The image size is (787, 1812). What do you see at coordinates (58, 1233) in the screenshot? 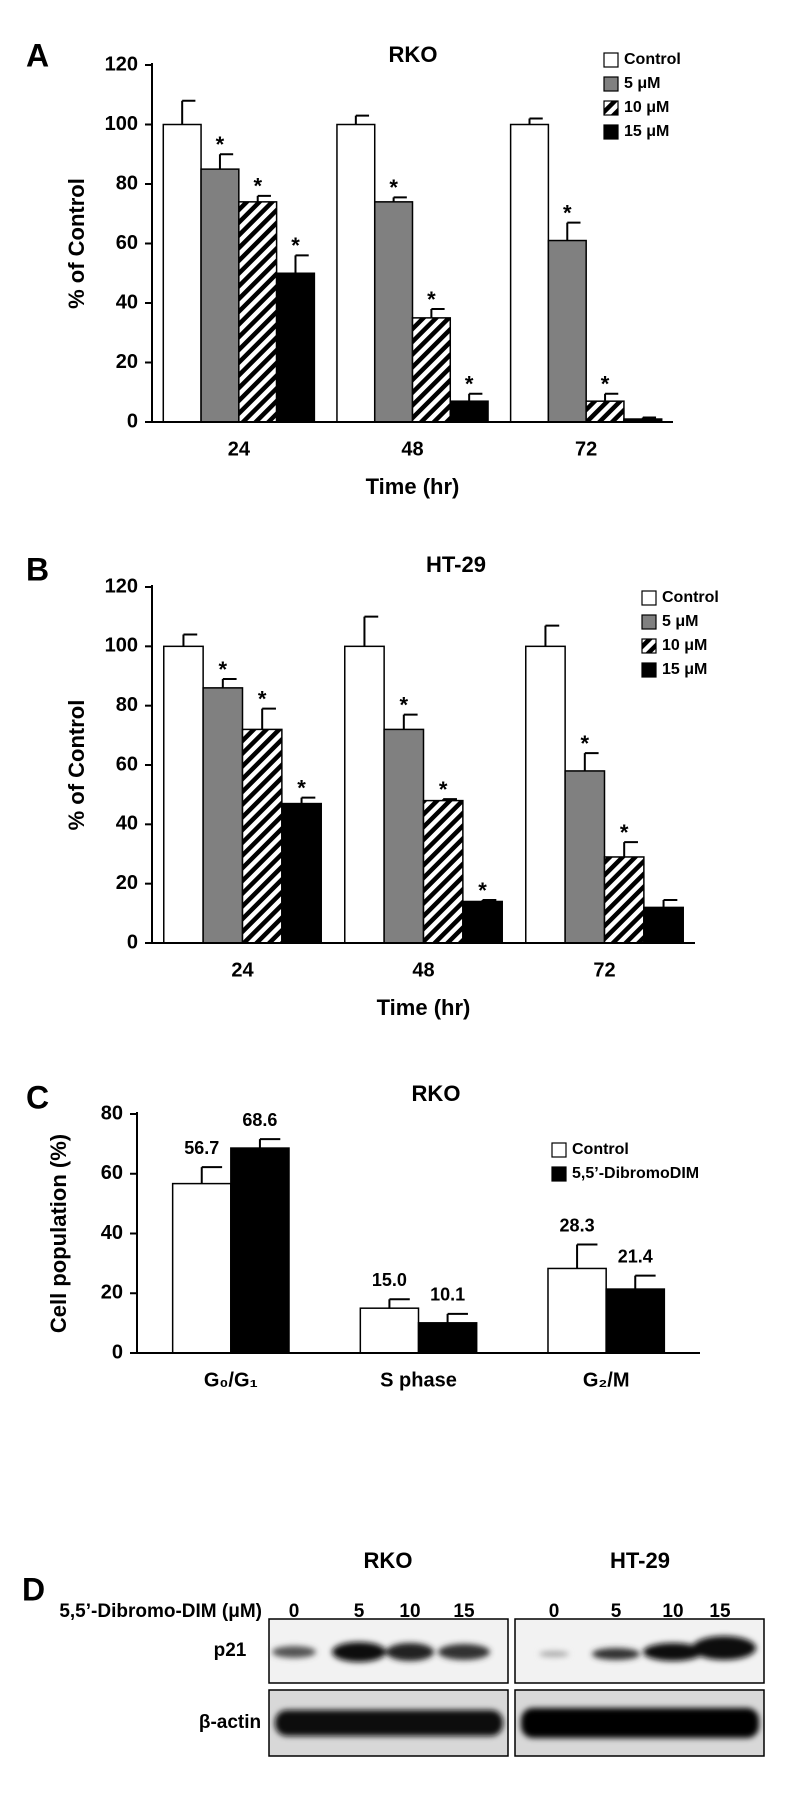
I see `y-axis-title: Cell population (%)` at bounding box center [58, 1233].